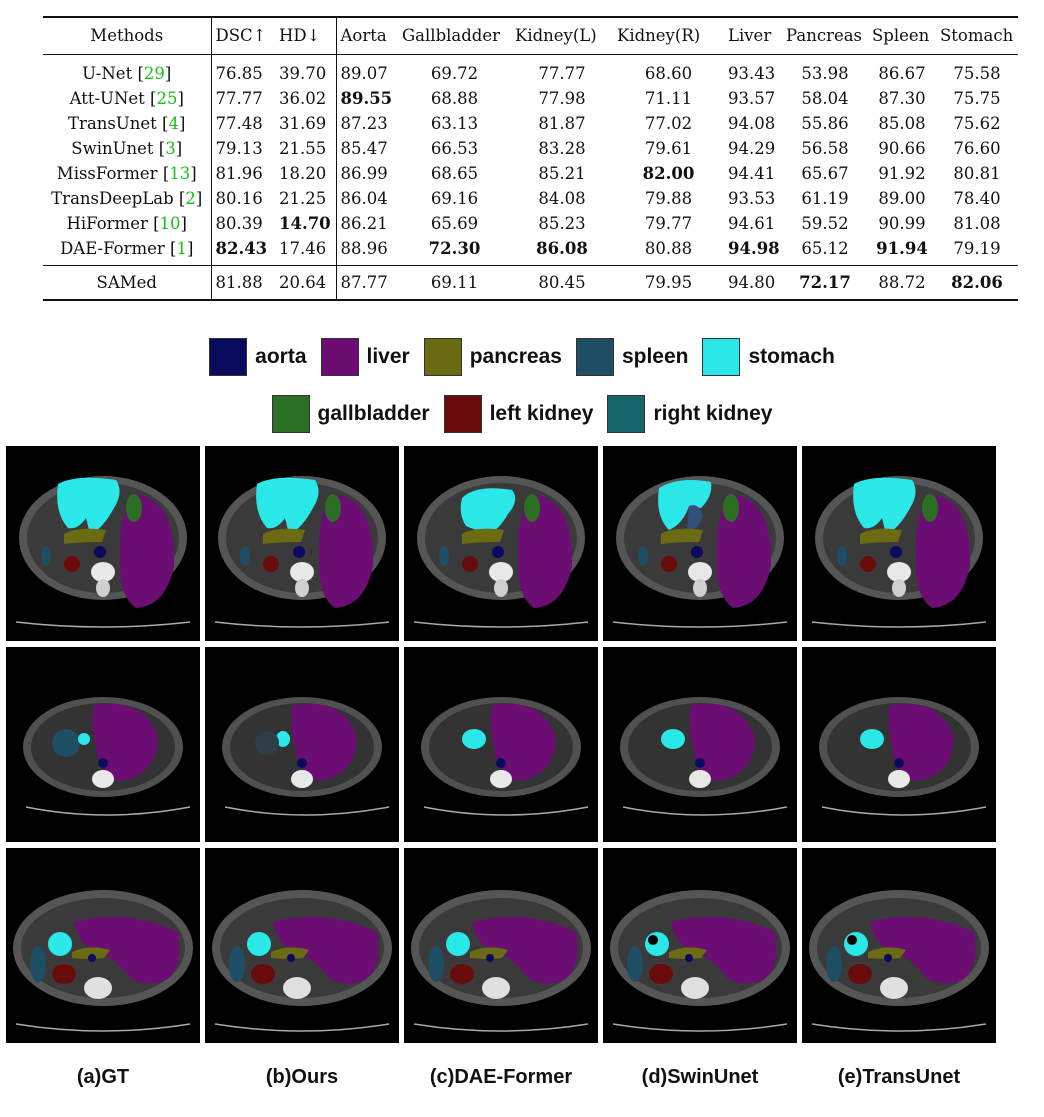 This screenshot has height=1117, width=1044. I want to click on citation-link: 3, so click(170, 148).